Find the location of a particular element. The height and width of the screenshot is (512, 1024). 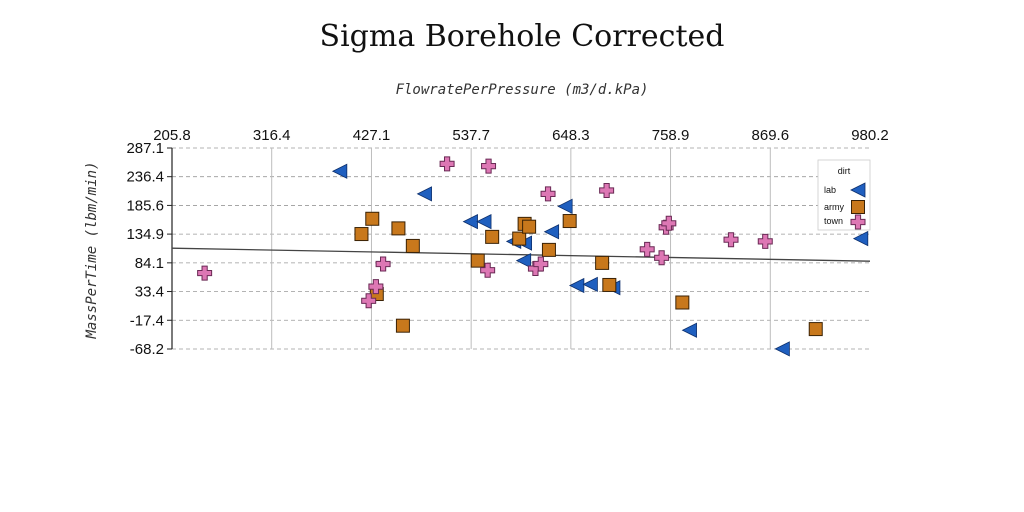

x-tick-label: 980.2 is located at coordinates (870, 135).